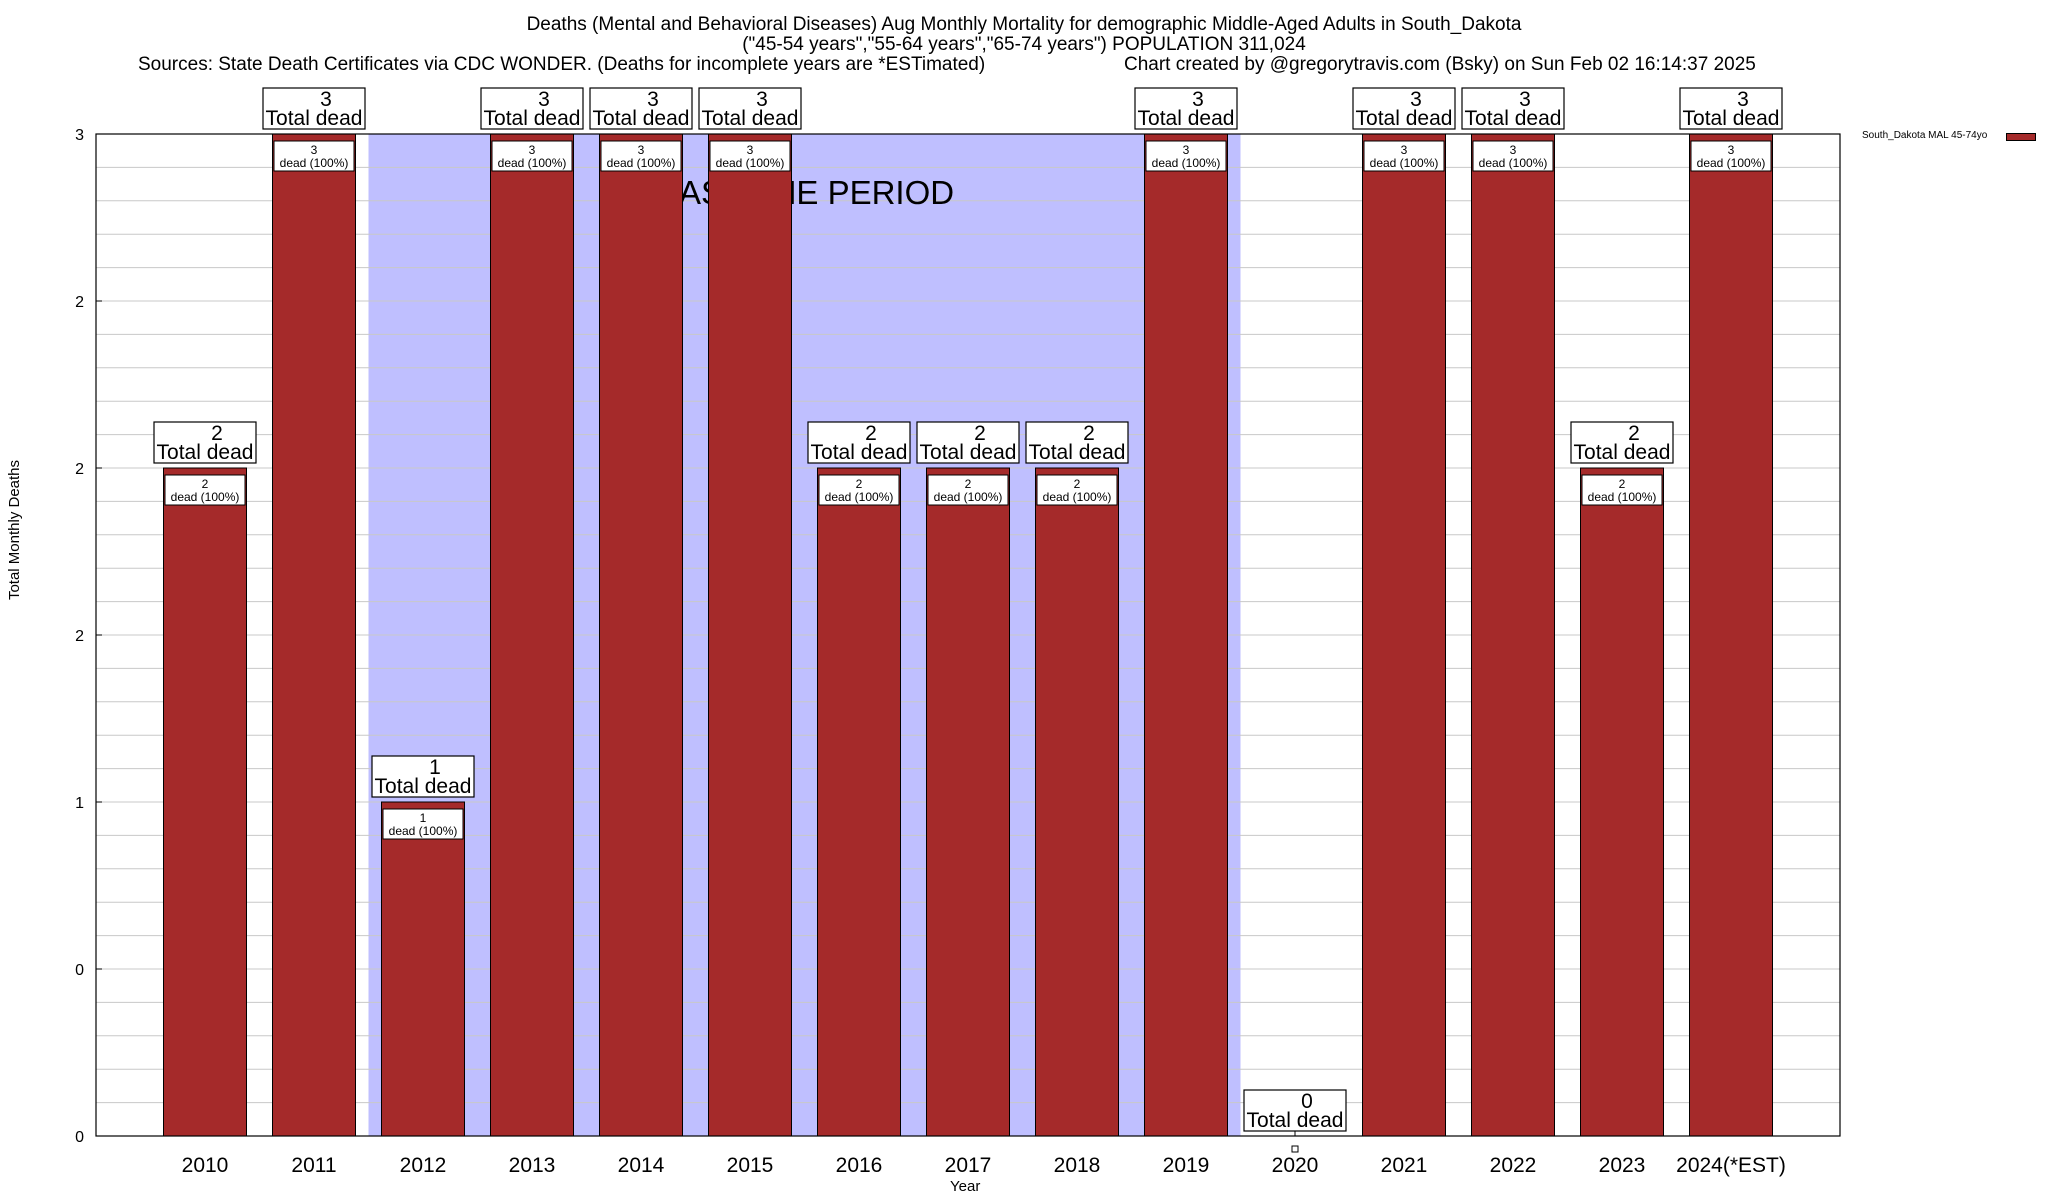  Describe the element at coordinates (1295, 1149) in the screenshot. I see `zero-marker` at that location.